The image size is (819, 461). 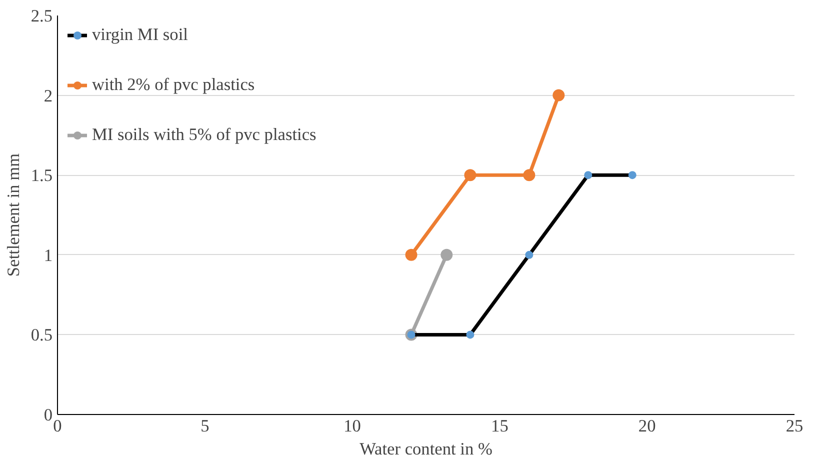 What do you see at coordinates (499, 426) in the screenshot?
I see `x-tick-label: 15` at bounding box center [499, 426].